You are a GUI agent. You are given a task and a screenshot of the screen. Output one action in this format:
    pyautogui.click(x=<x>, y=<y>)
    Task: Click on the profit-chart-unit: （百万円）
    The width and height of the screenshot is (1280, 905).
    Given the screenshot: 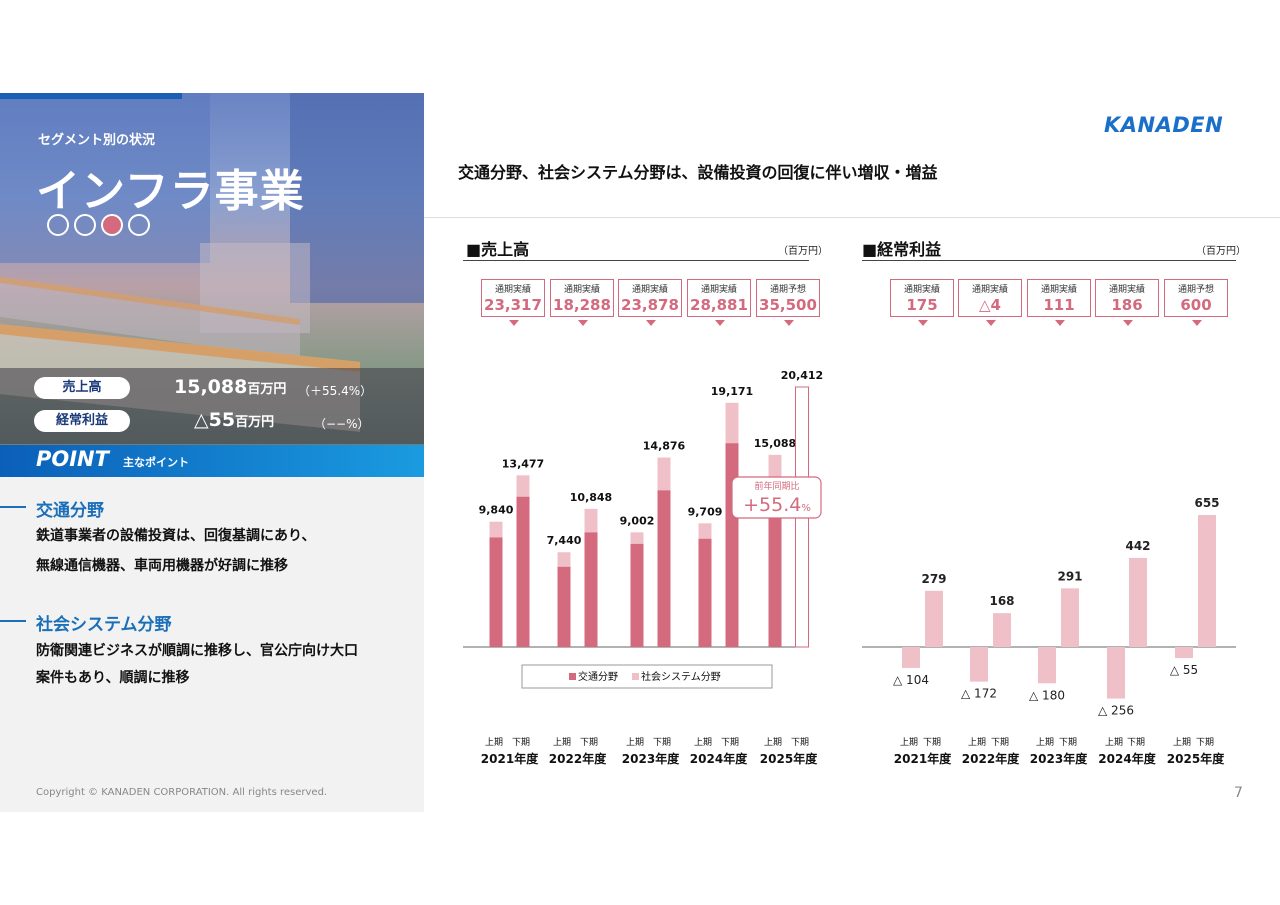 What is the action you would take?
    pyautogui.click(x=1221, y=251)
    